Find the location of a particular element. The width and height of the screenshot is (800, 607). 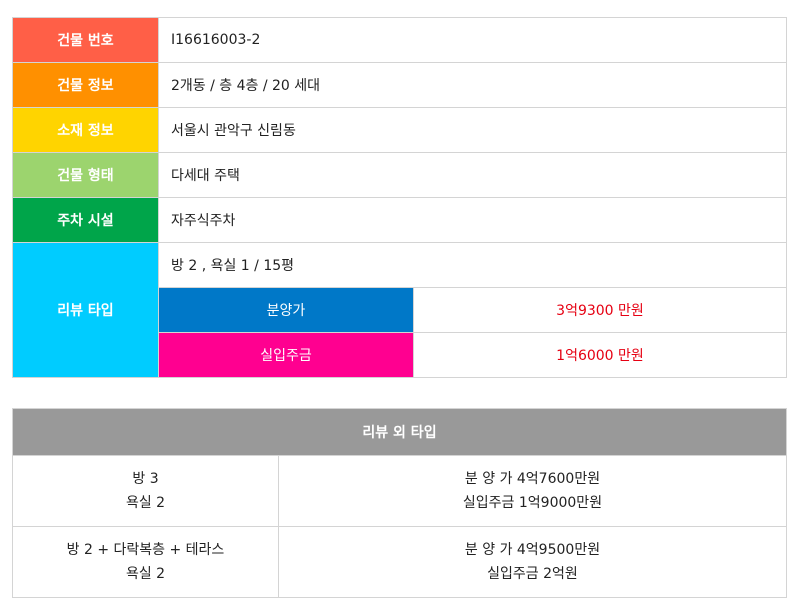

rooms: 방 2 + 다락복층 + 테라스 is located at coordinates (145, 550).